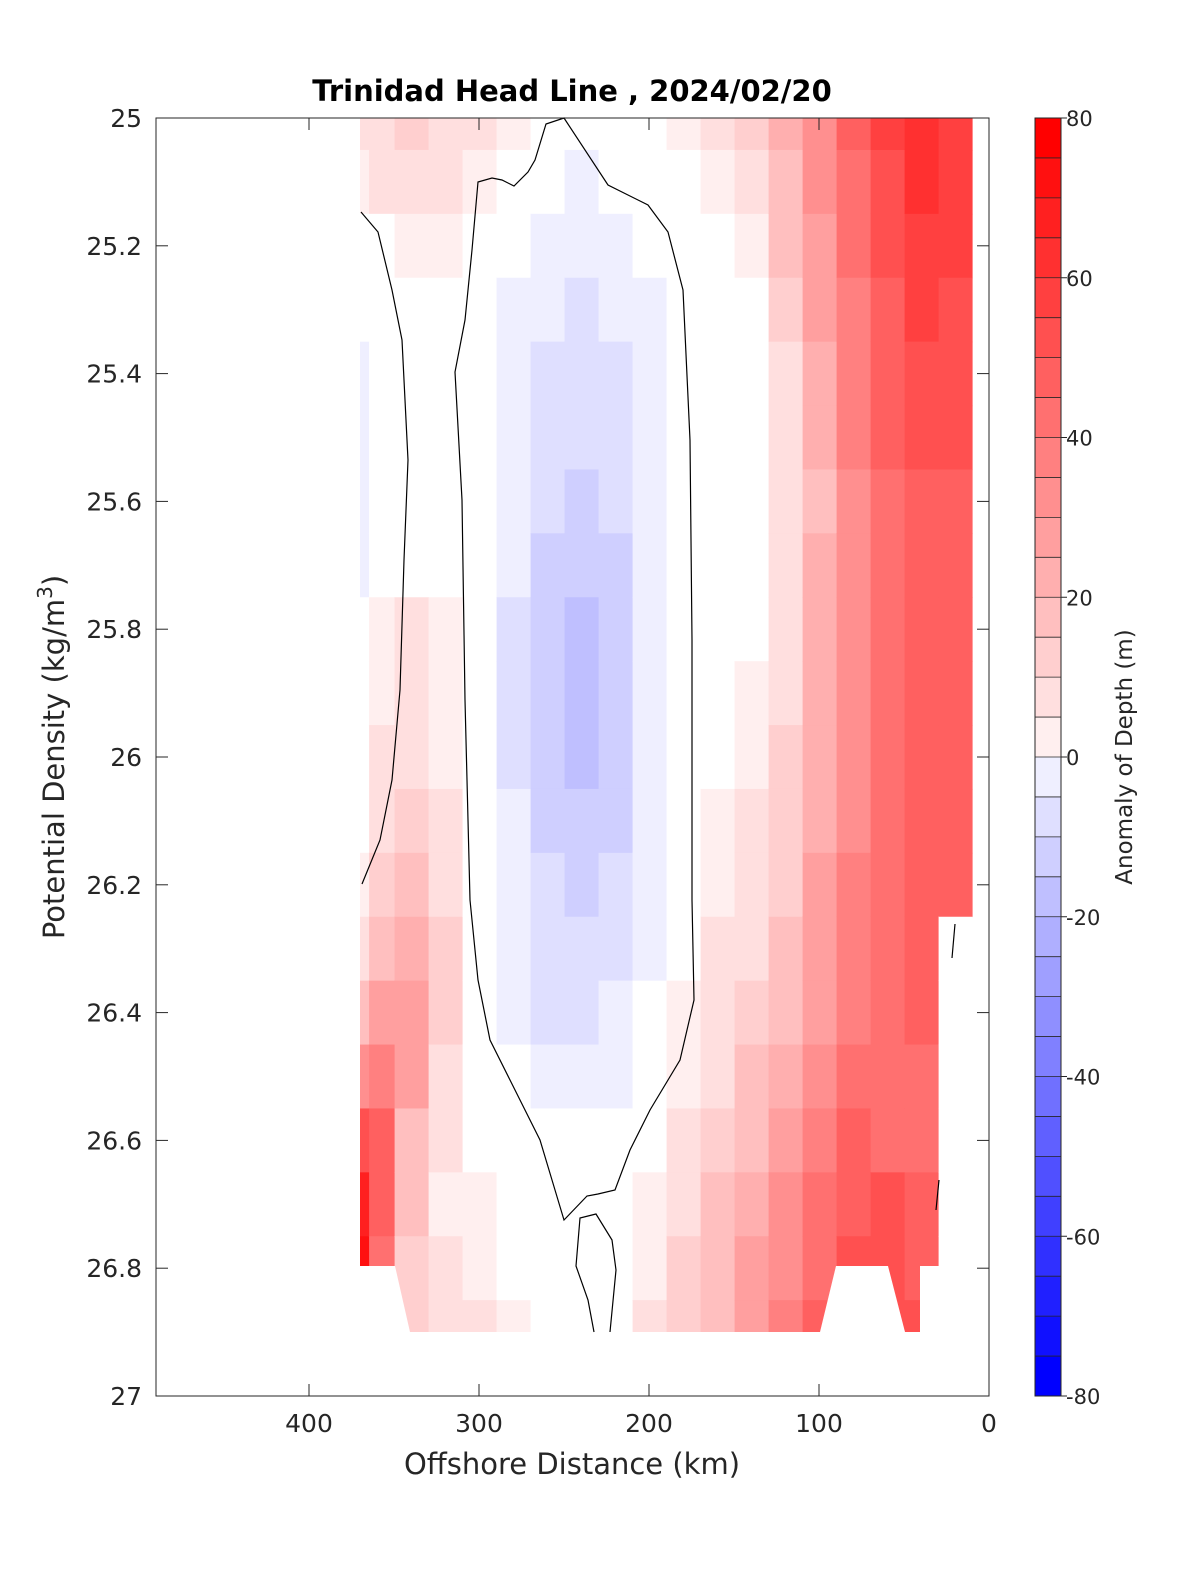  I want to click on zero-contour-line-deep, so click(596, 1273).